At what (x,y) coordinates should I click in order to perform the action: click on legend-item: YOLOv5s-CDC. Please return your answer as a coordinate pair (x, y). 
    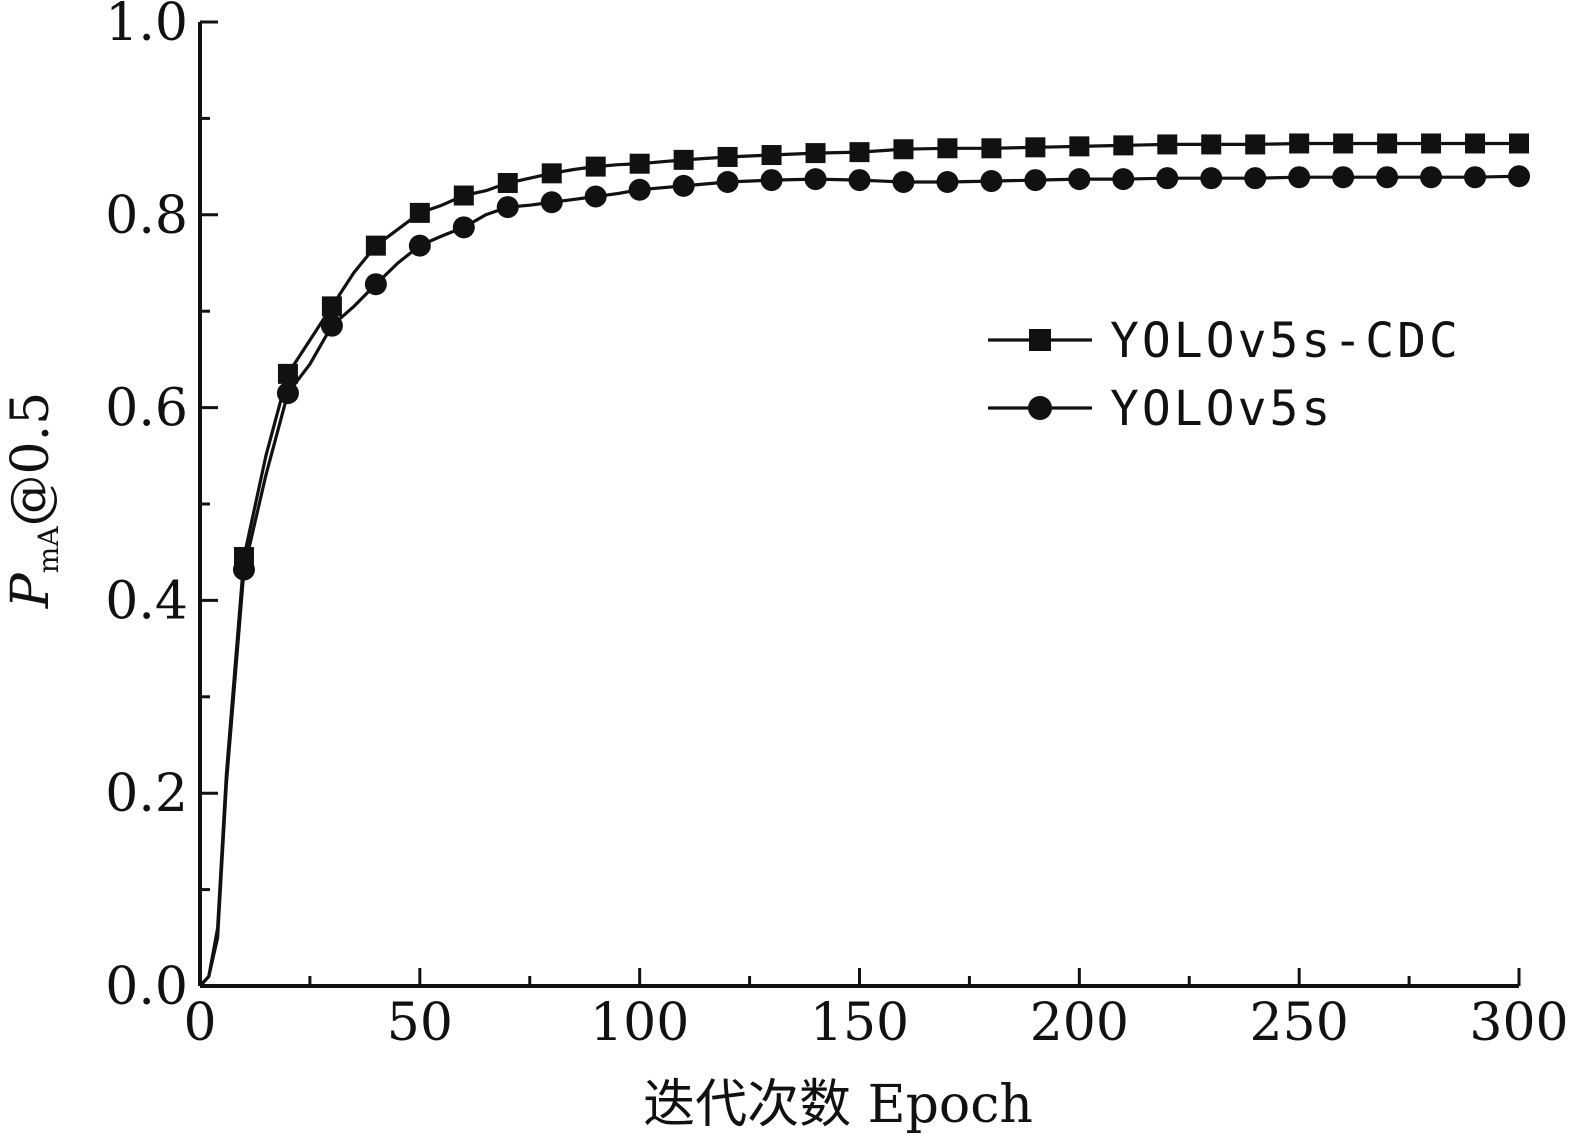
    Looking at the image, I should click on (1224, 341).